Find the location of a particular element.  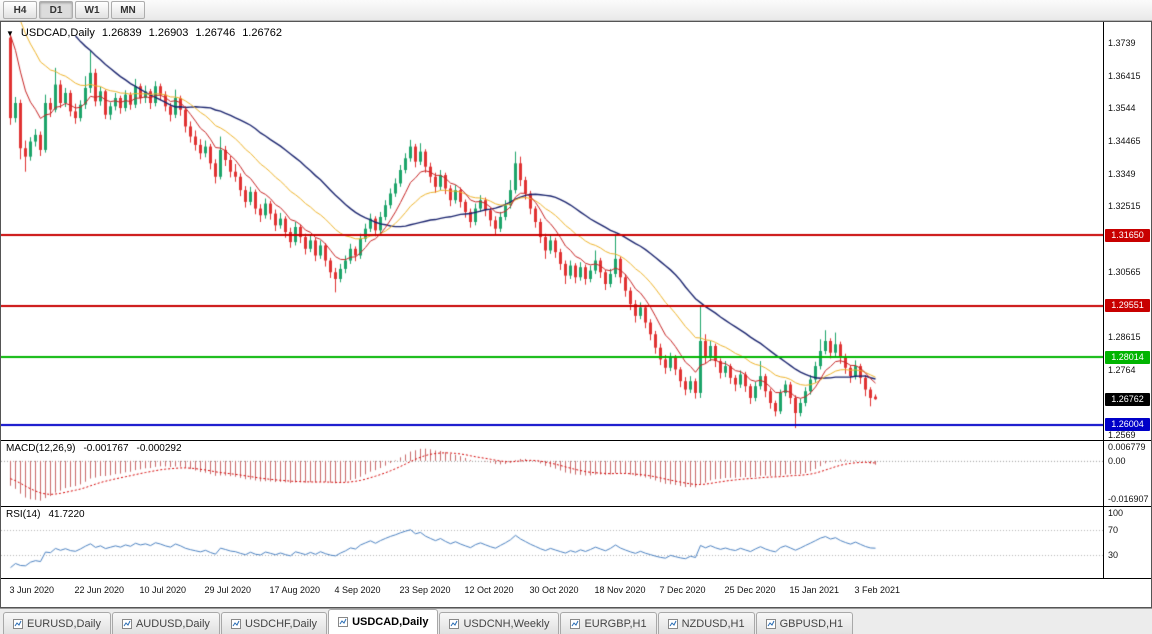

price-line-badge: 1.29551 is located at coordinates (1127, 306).